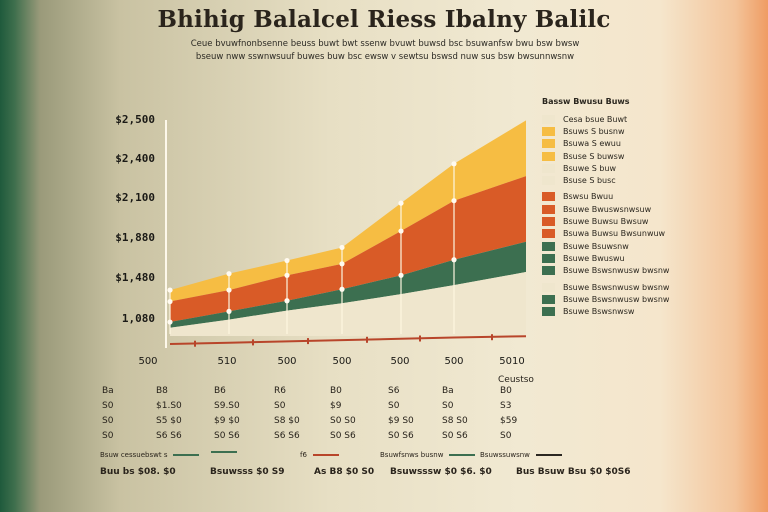 Image resolution: width=768 pixels, height=512 pixels. I want to click on table-cell: $1.S0, so click(169, 406).